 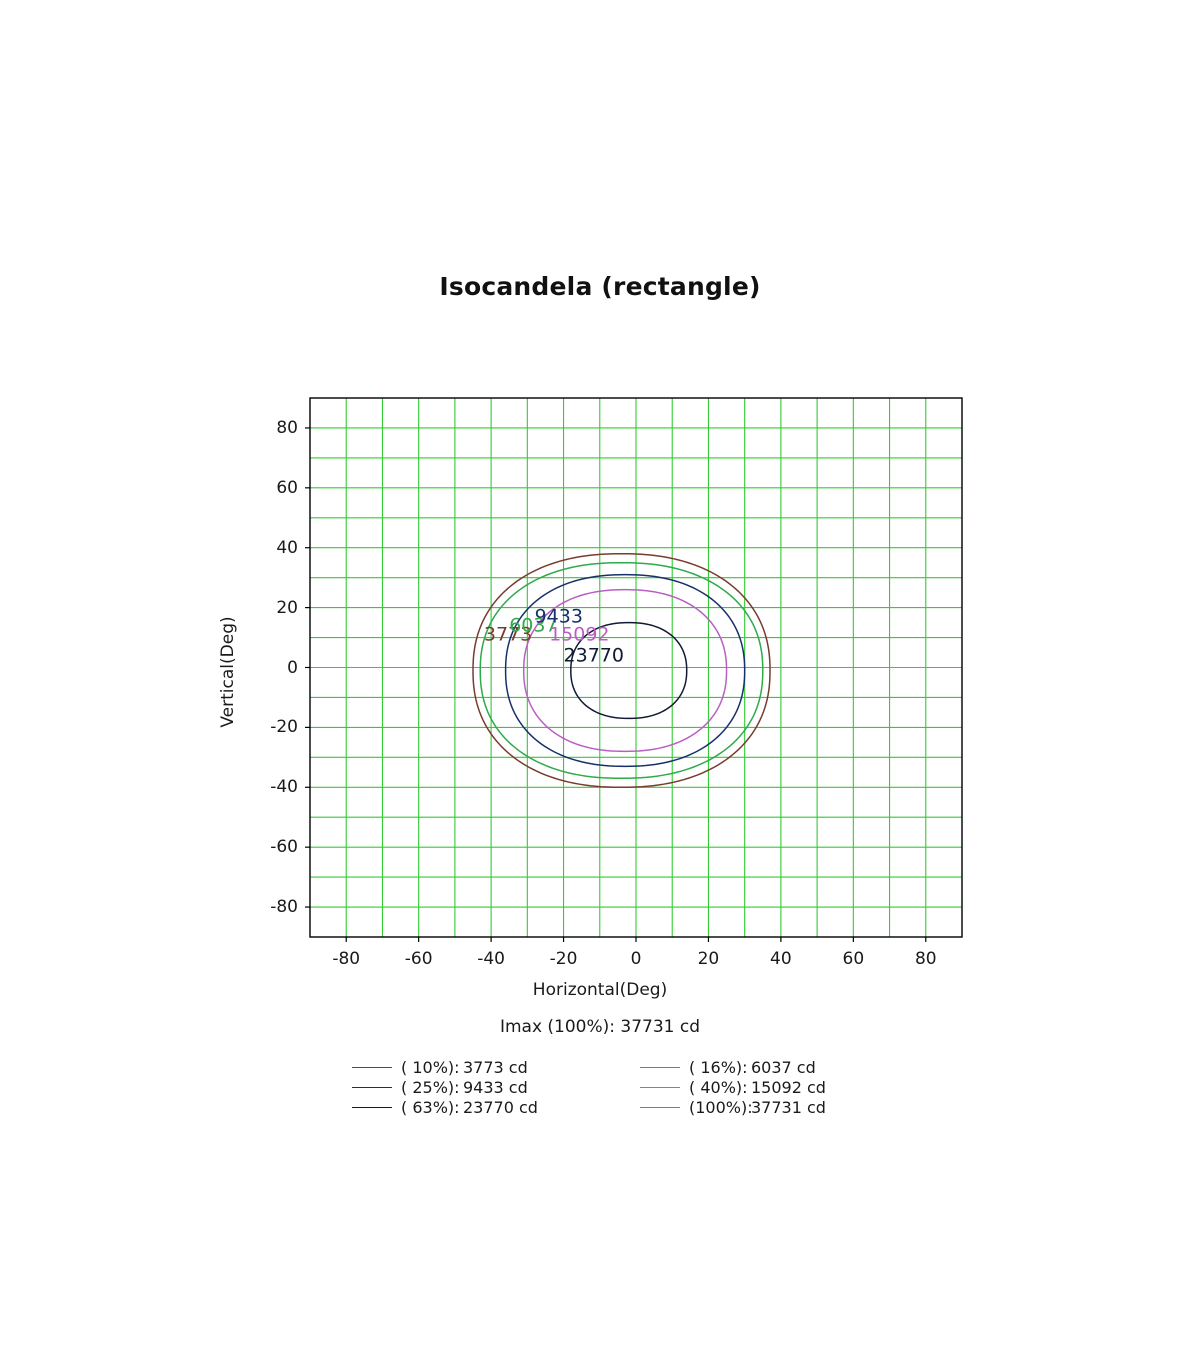 I want to click on x-tick-label: 40, so click(x=781, y=959).